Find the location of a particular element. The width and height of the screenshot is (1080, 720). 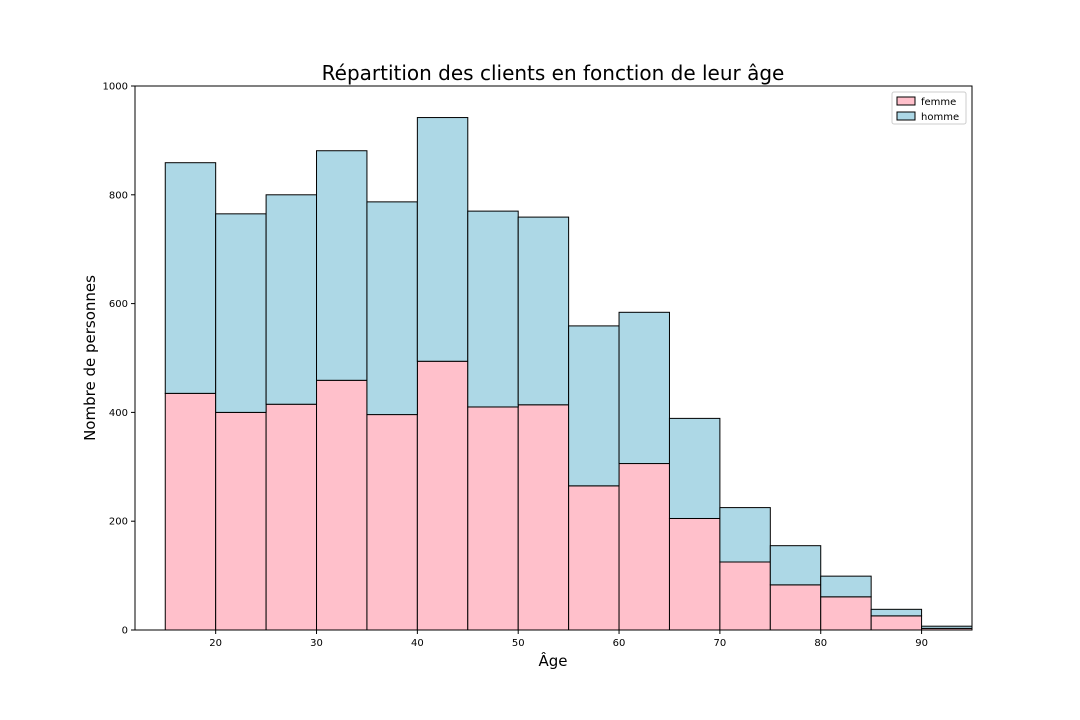

y-tick-label-800: 800 is located at coordinates (118, 195).